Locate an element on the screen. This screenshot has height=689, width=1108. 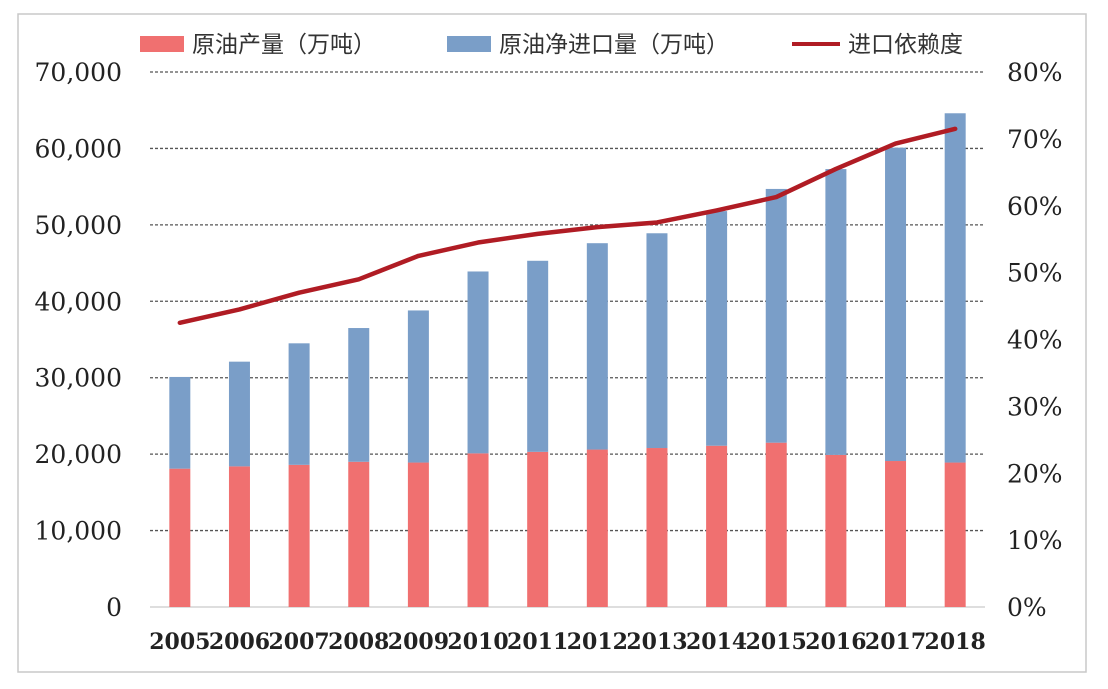
x-tick-label: 2006 is located at coordinates (239, 642).